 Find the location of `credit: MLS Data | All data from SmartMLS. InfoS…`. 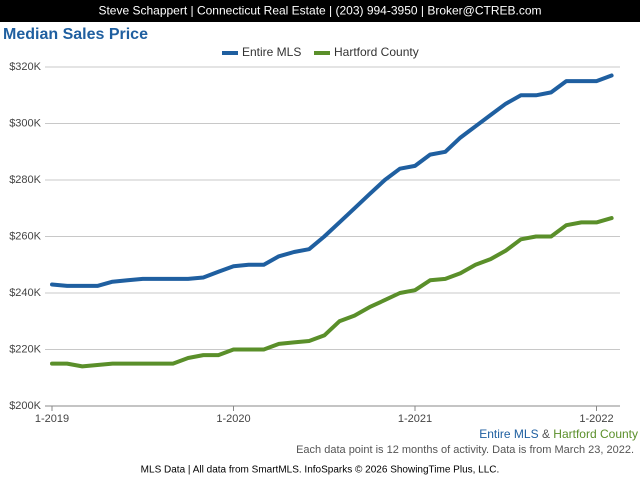

credit: MLS Data | All data from SmartMLS. InfoS… is located at coordinates (320, 470).